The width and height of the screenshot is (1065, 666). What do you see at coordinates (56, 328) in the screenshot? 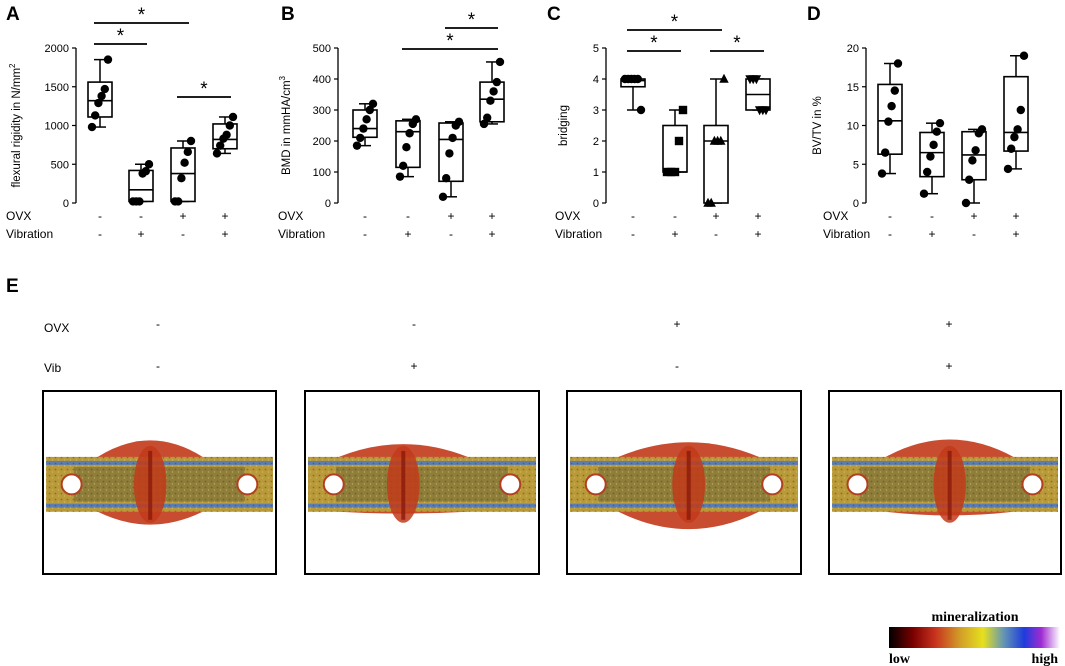
I see `row-label-ovx: OVX` at bounding box center [56, 328].